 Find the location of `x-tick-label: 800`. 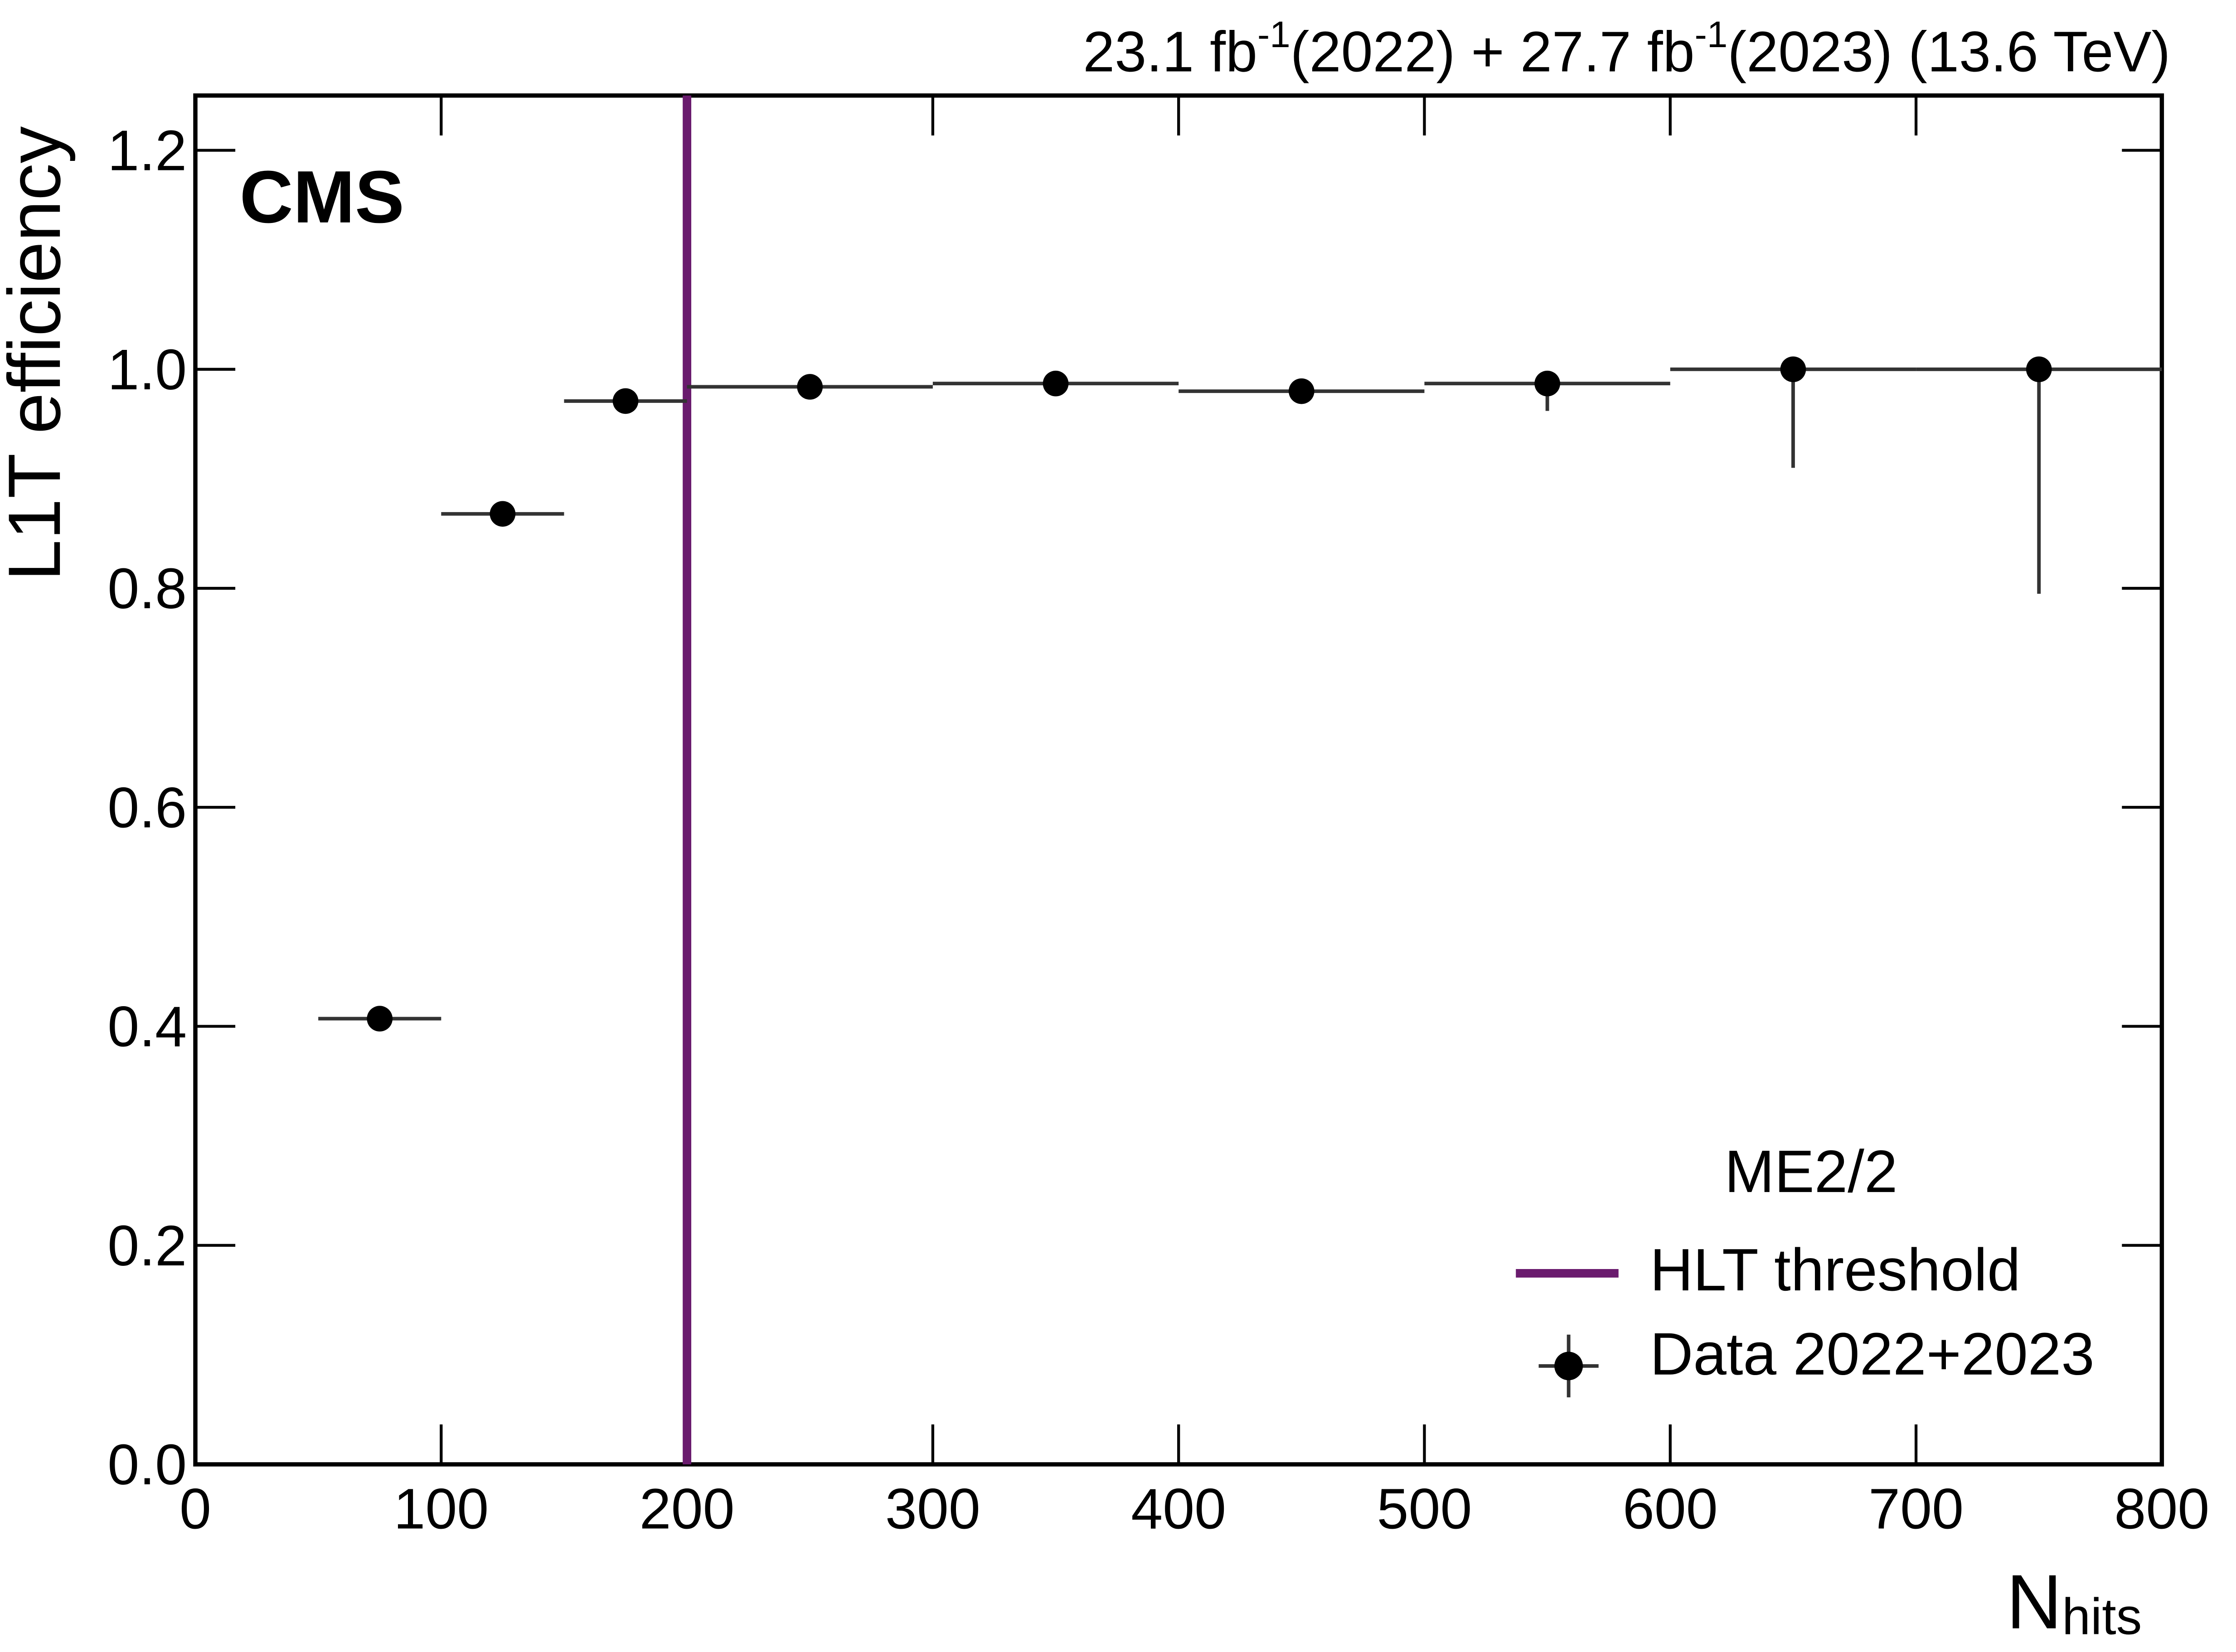

x-tick-label: 800 is located at coordinates (2161, 1509).